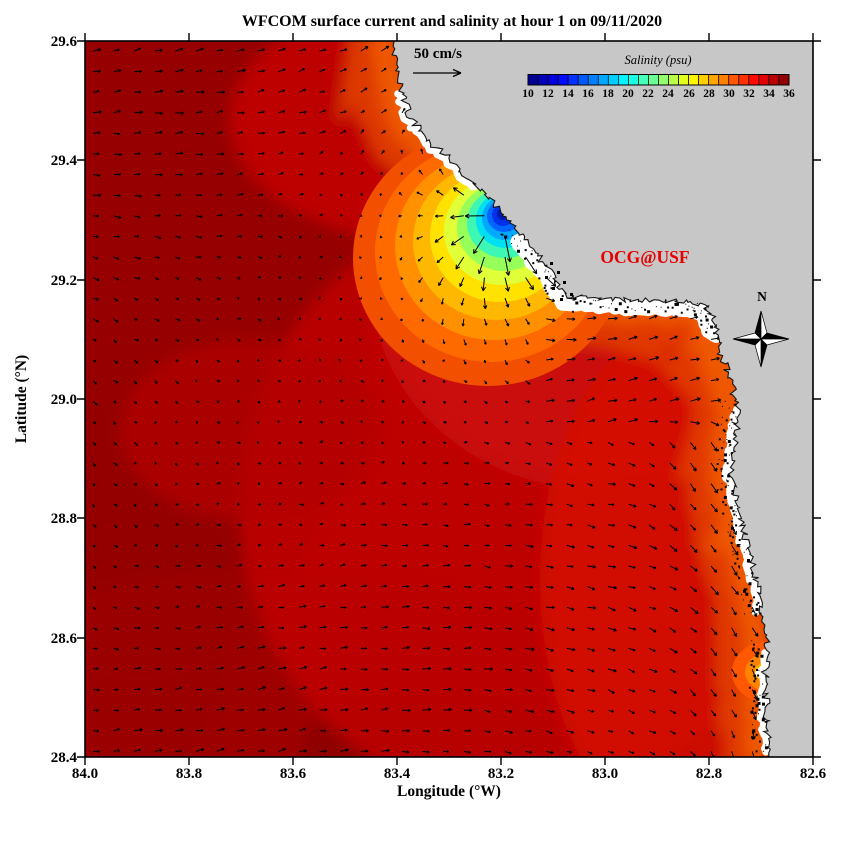 This screenshot has width=857, height=842. What do you see at coordinates (64, 639) in the screenshot?
I see `y-tick-label: 28.6` at bounding box center [64, 639].